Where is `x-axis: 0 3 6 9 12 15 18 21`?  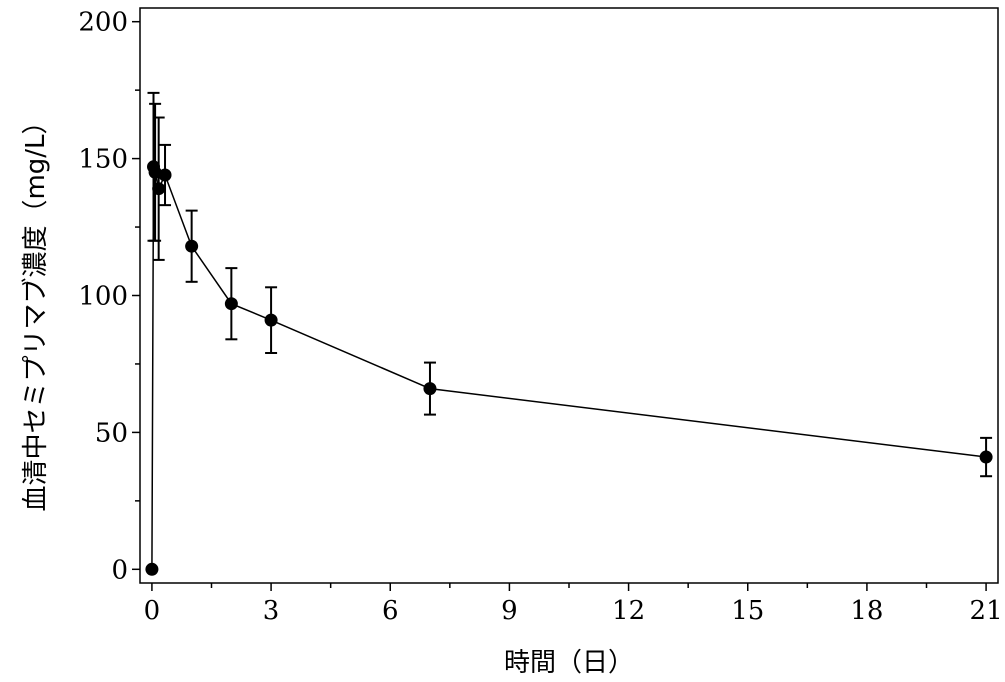 x-axis: 0 3 6 9 12 15 18 21 is located at coordinates (573, 604).